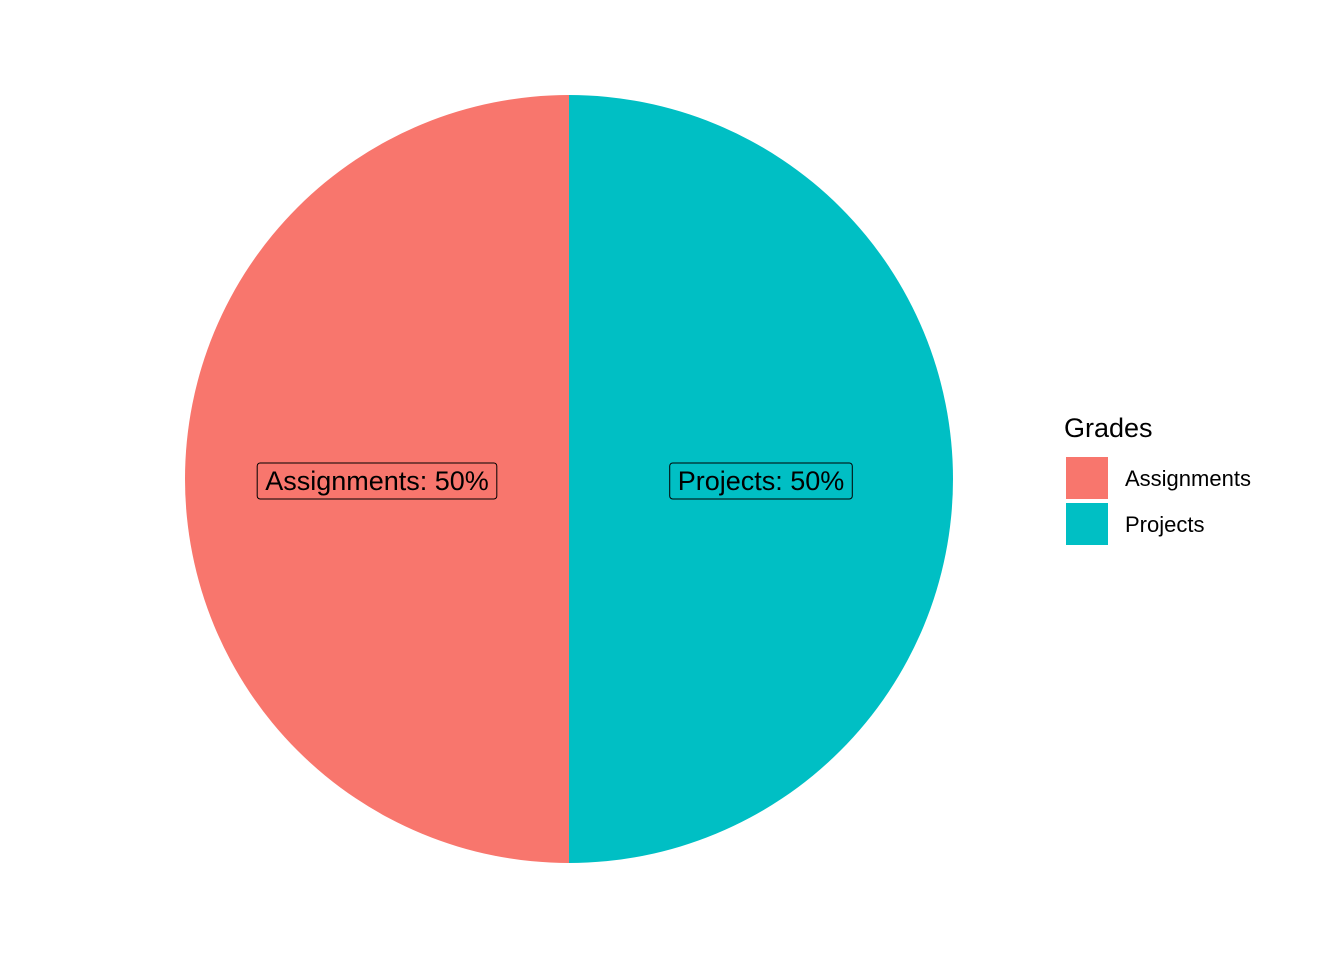  I want to click on legend-key-assignments, so click(1087, 478).